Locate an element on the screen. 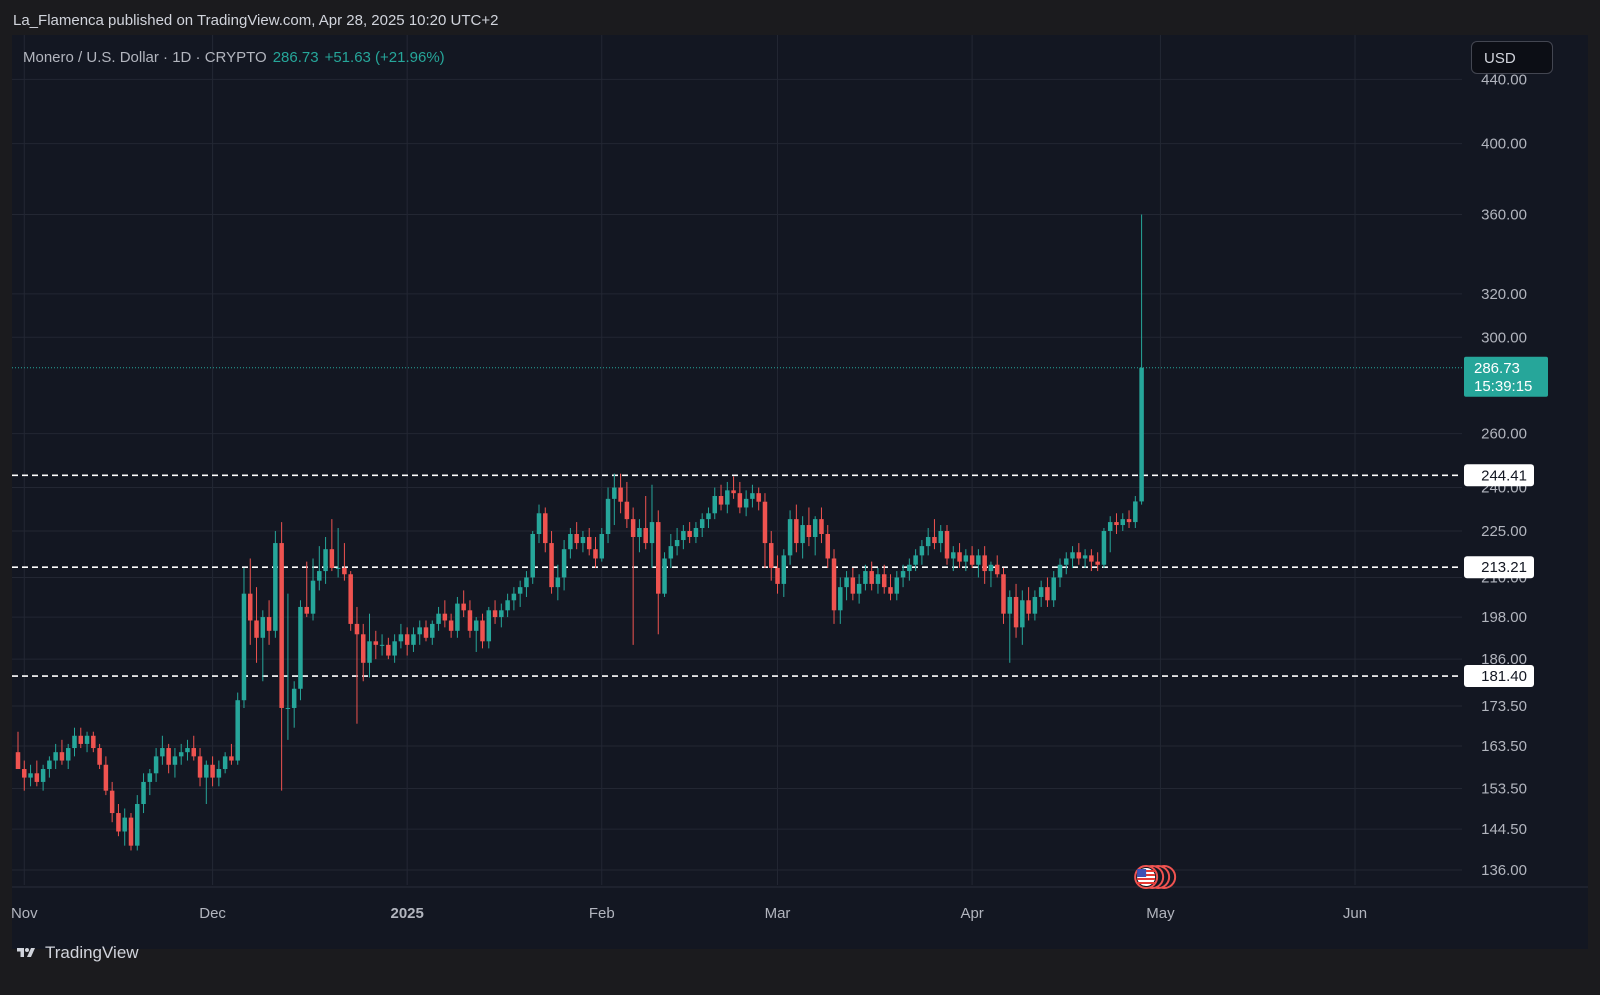 The image size is (1600, 995). level-label: 181.40 is located at coordinates (1504, 676).